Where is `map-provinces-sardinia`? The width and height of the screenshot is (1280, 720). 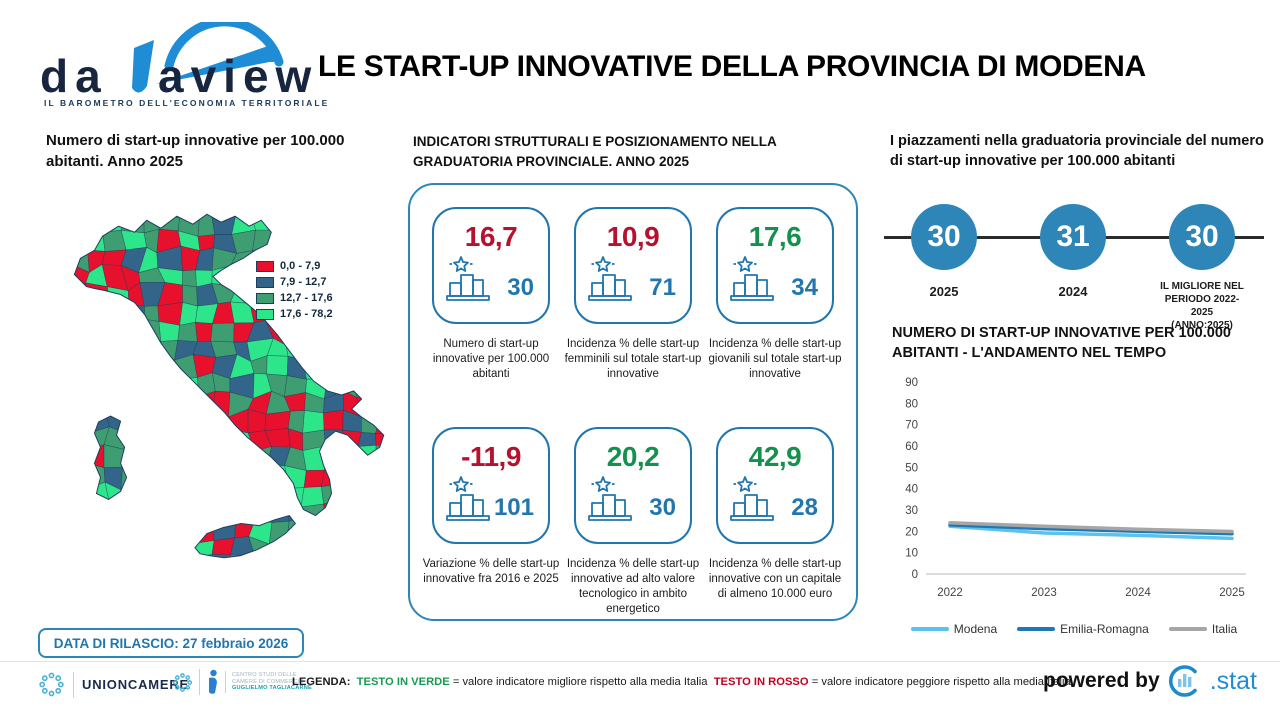 map-provinces-sardinia is located at coordinates (110, 458).